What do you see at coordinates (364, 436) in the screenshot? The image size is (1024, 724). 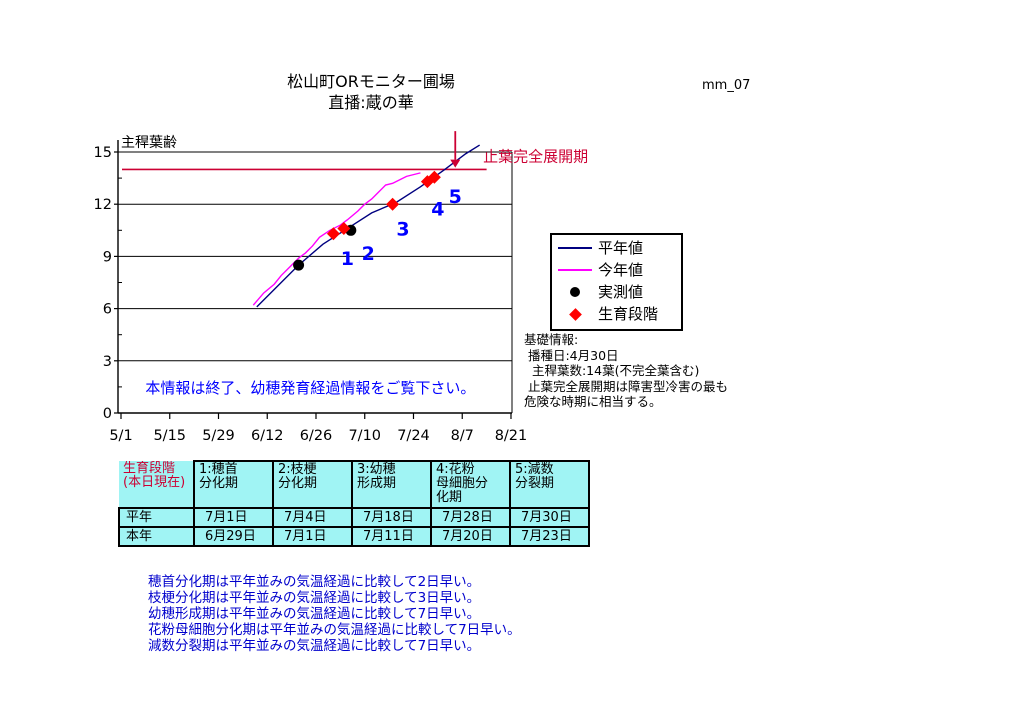 I see `x-tick-label: 7/10` at bounding box center [364, 436].